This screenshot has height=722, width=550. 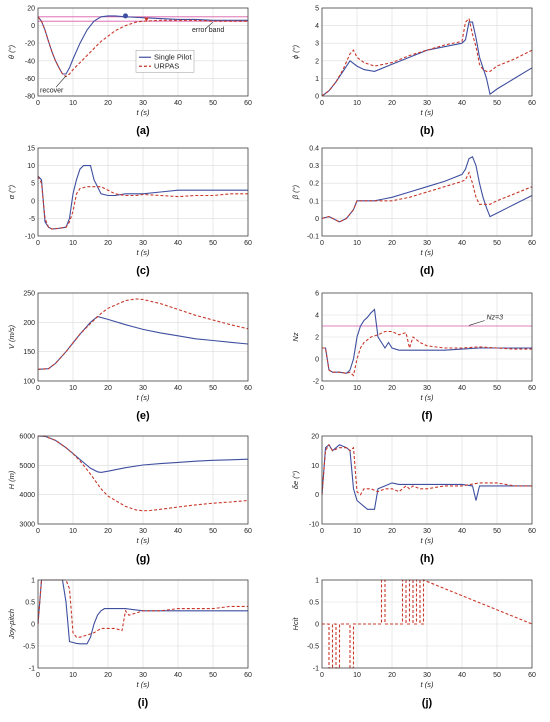 I want to click on panel-caption: (j), so click(x=427, y=703).